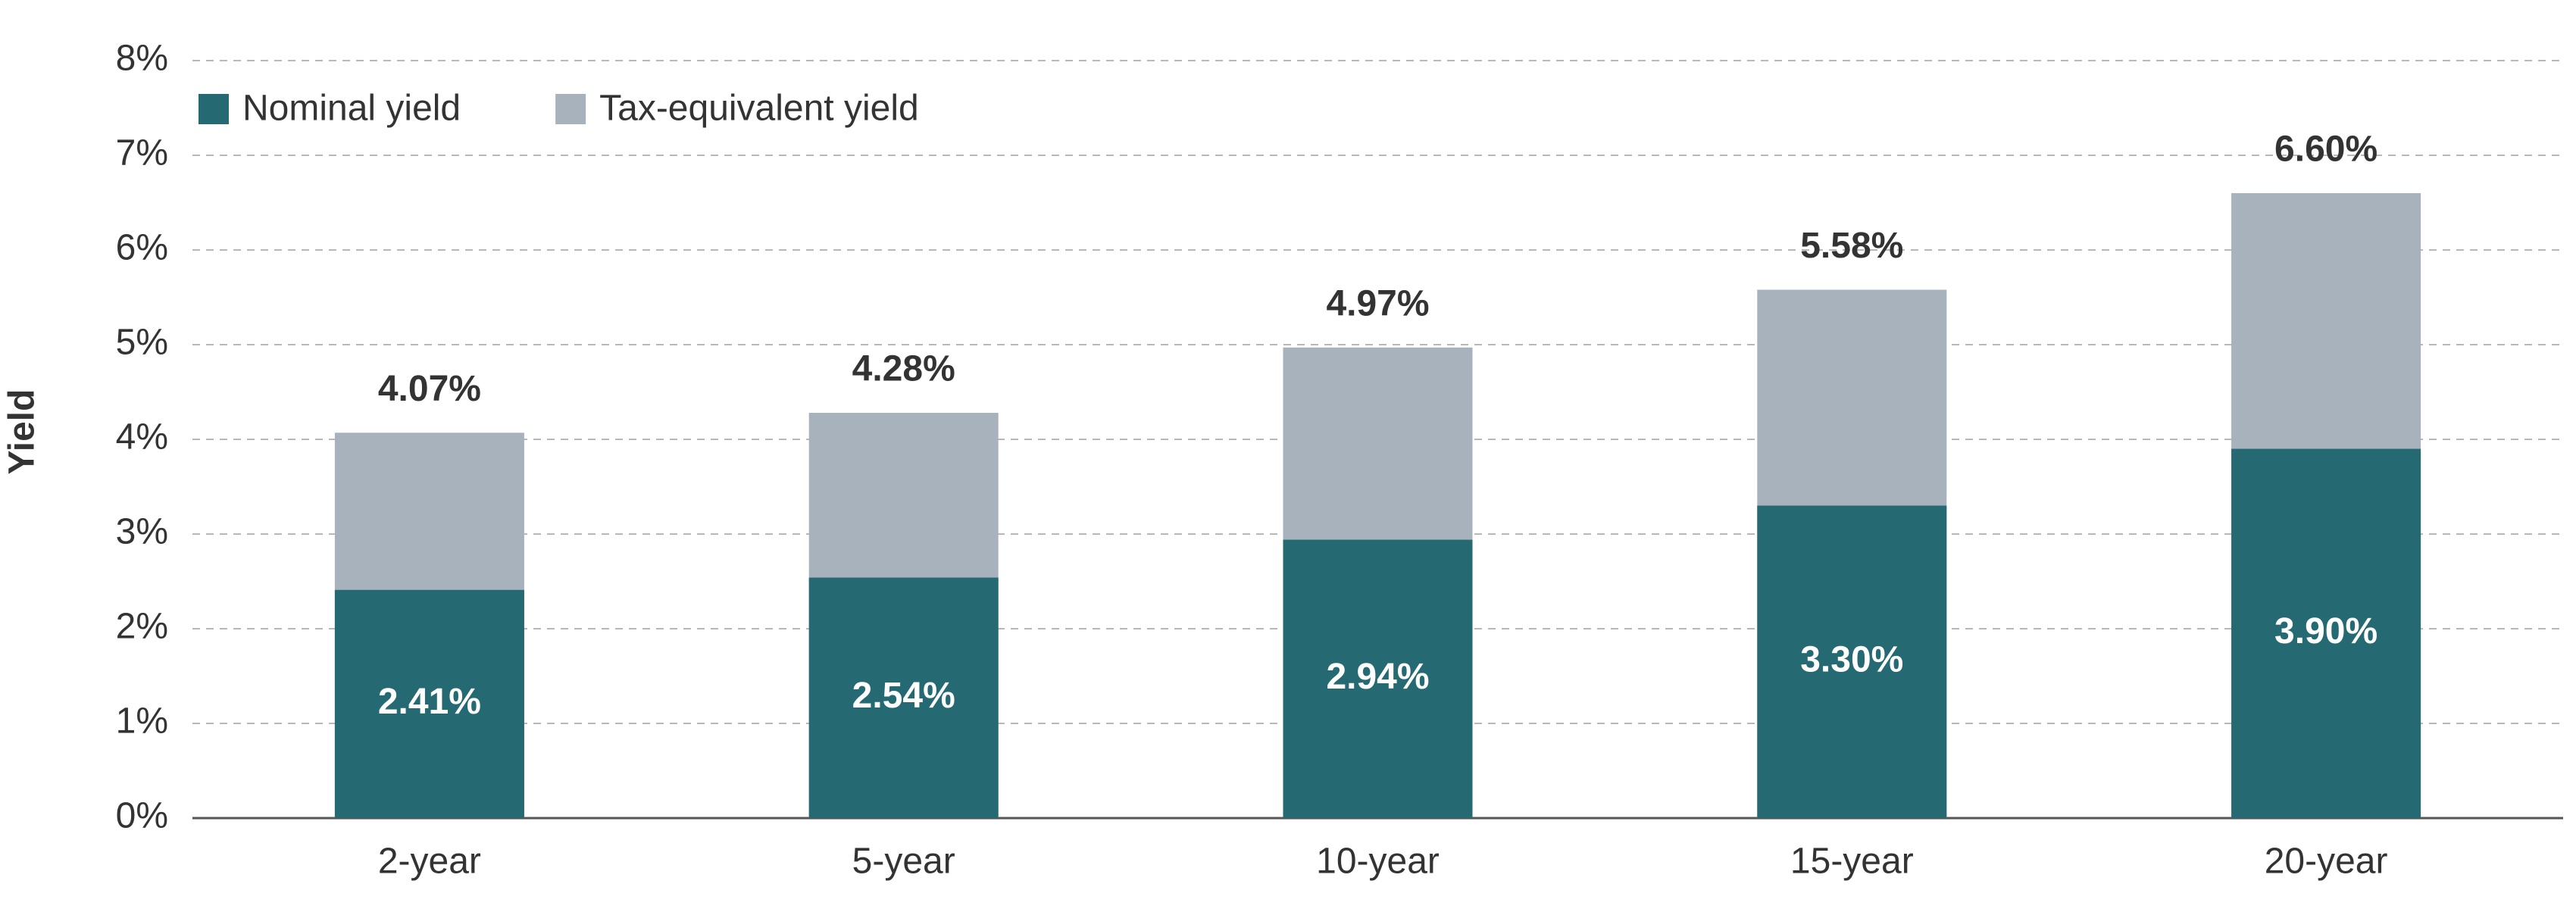 The height and width of the screenshot is (909, 2576). I want to click on data-label: 2.41%, so click(430, 702).